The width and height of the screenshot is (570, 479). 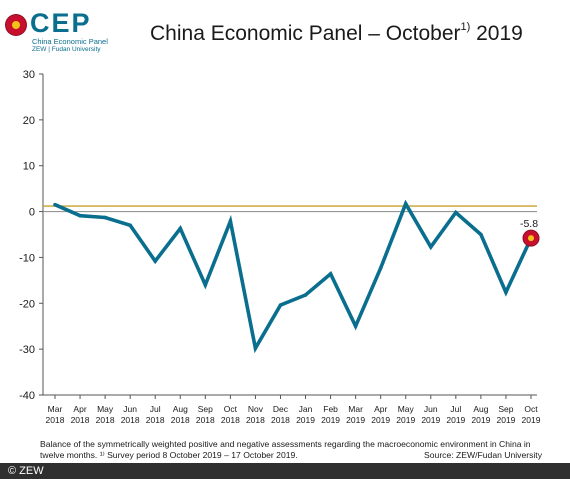 I want to click on cep-logo-subtitle: China Economic Panel, so click(x=70, y=41).